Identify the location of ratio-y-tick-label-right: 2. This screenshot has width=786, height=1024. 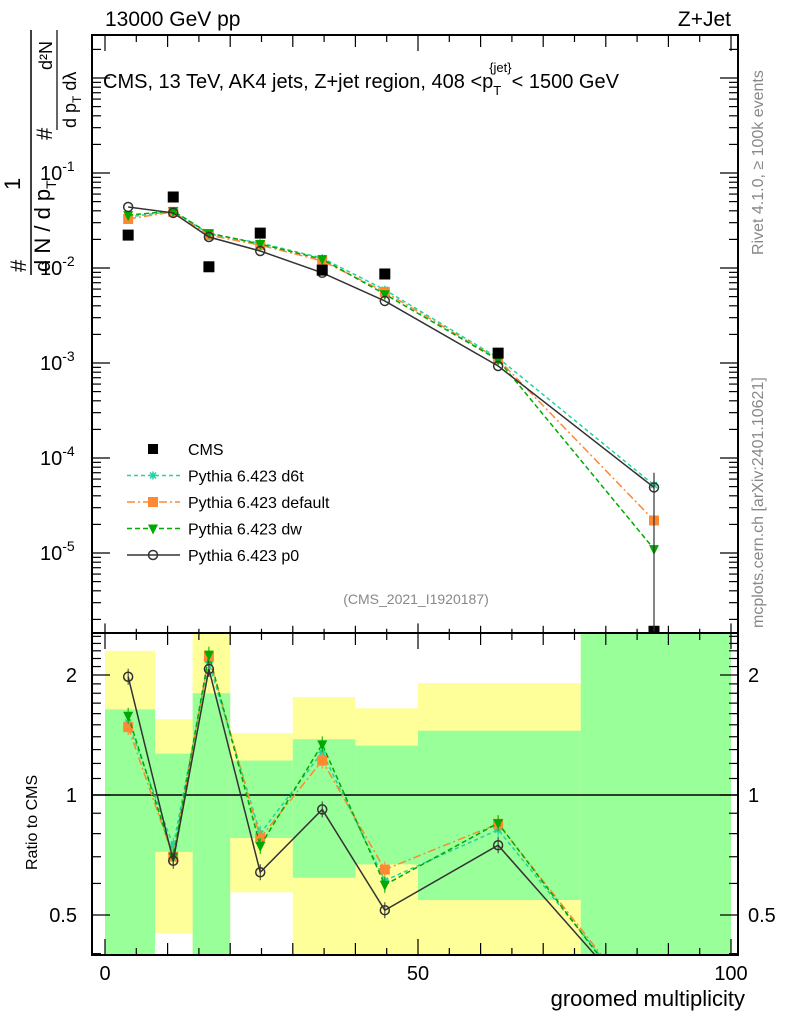
(753, 676).